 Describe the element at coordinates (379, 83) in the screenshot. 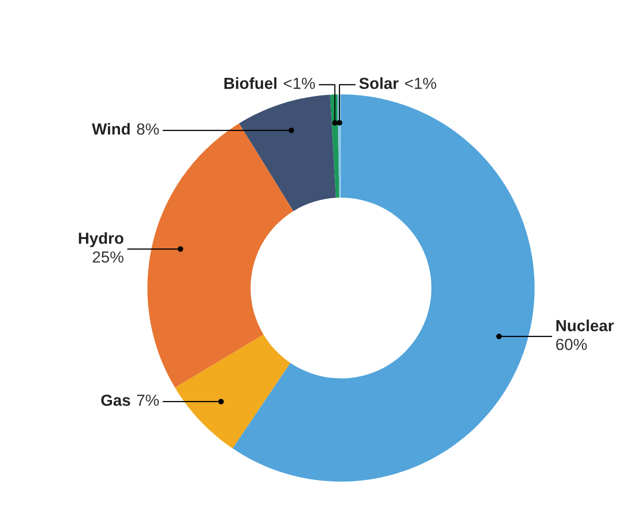

I see `slice-label: Solar` at that location.